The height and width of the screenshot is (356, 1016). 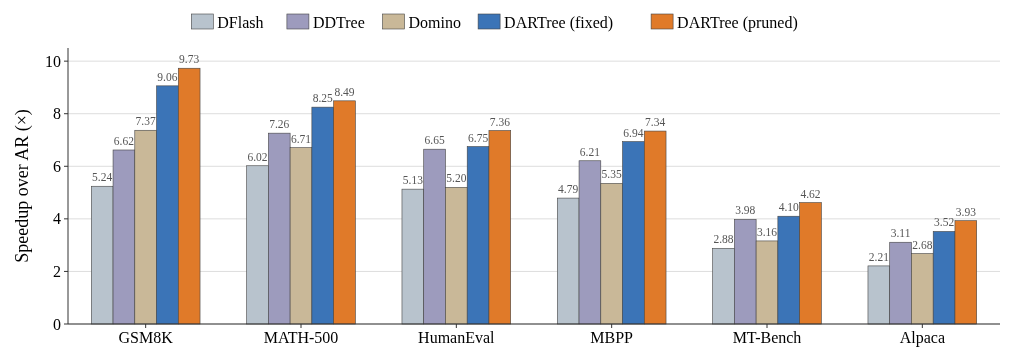 I want to click on y-tick-label: 0, so click(x=57, y=324).